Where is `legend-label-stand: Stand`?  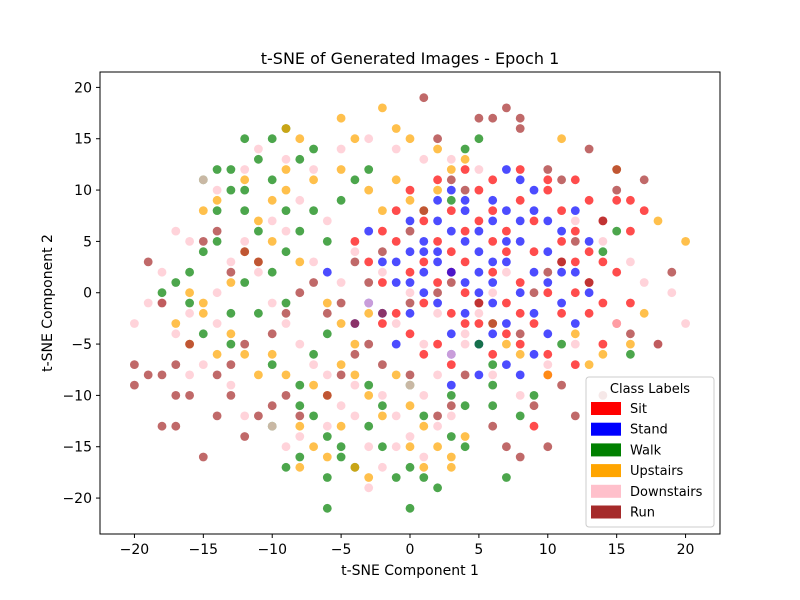
legend-label-stand: Stand is located at coordinates (649, 430).